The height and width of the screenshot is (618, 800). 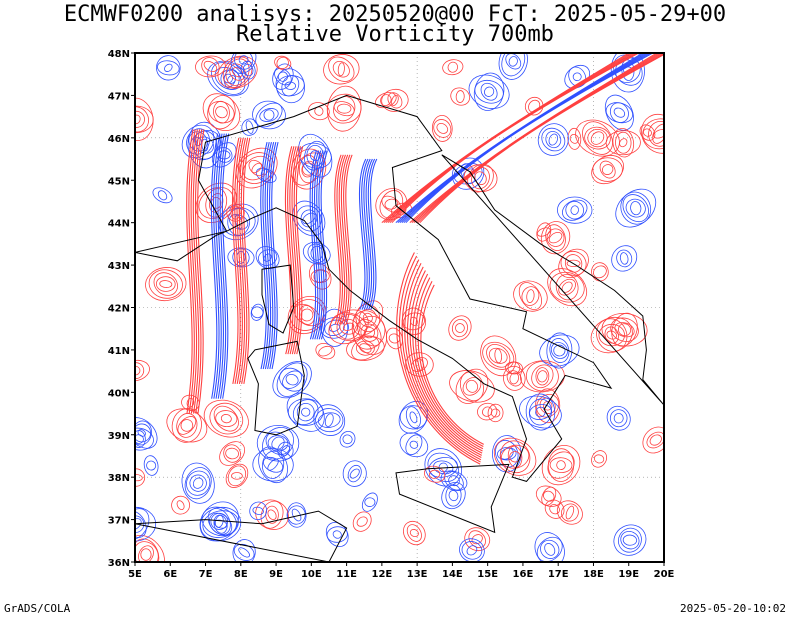 I want to click on lon-tick-label: 7E, so click(x=206, y=574).